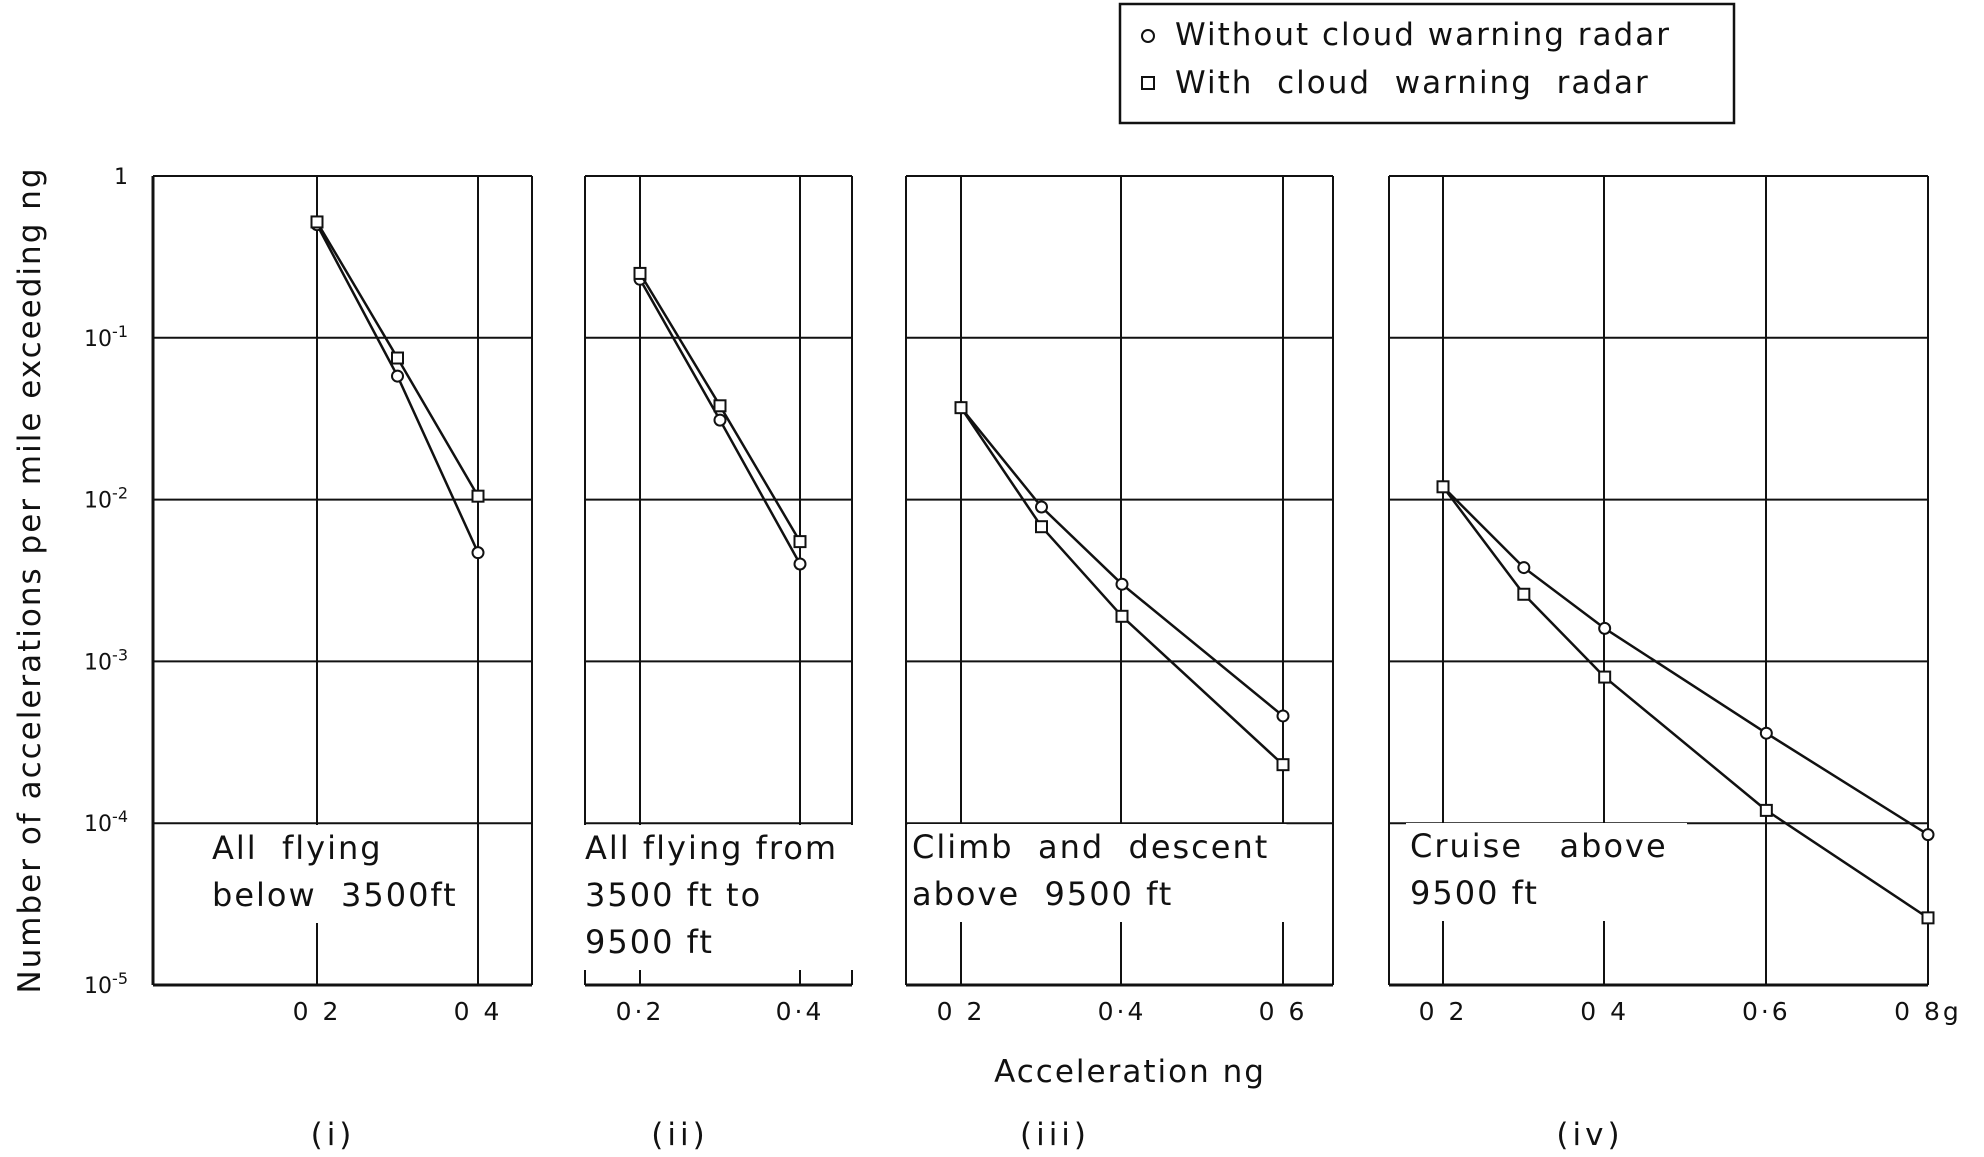 This screenshot has width=1984, height=1157. What do you see at coordinates (106, 337) in the screenshot?
I see `y-tick-label: 10⁻¹` at bounding box center [106, 337].